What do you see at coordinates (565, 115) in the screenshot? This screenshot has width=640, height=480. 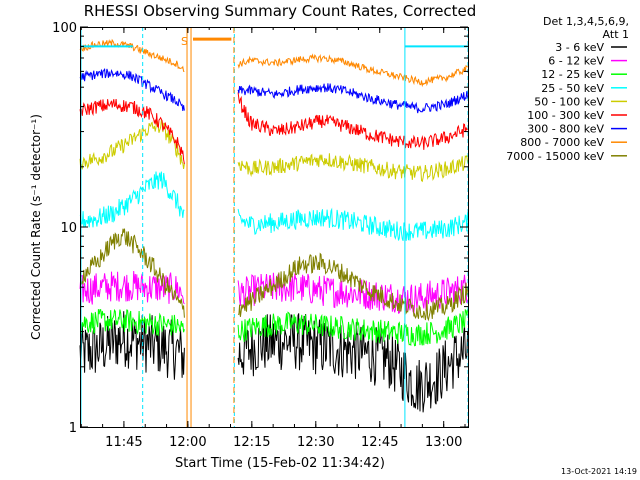 I see `legend-label: 100 - 300 keV` at bounding box center [565, 115].